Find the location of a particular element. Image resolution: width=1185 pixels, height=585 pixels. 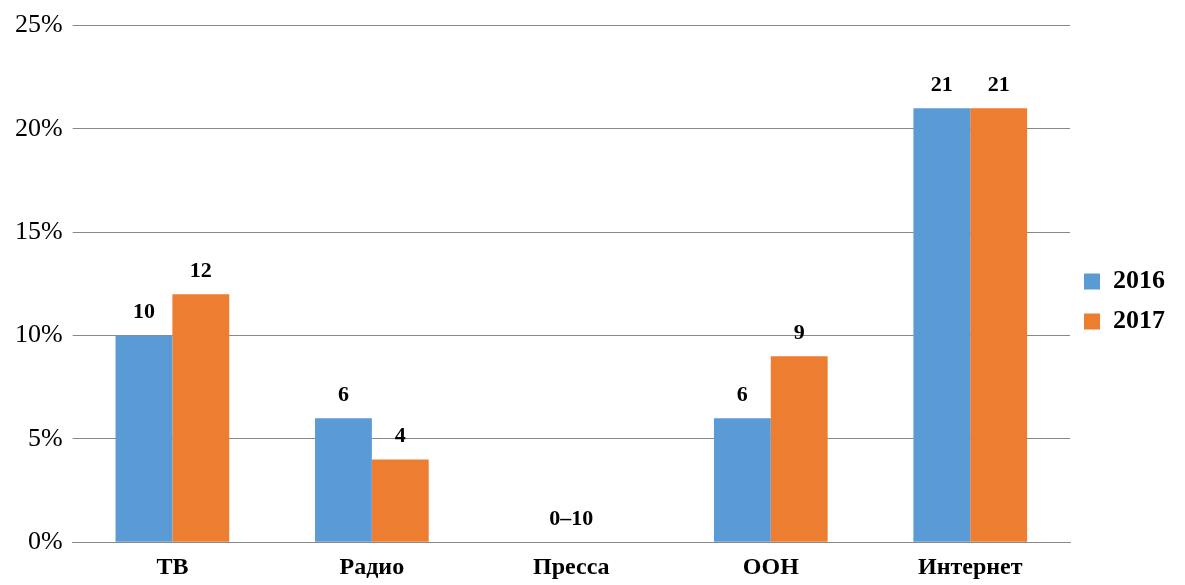

data-label: 9 is located at coordinates (799, 331).